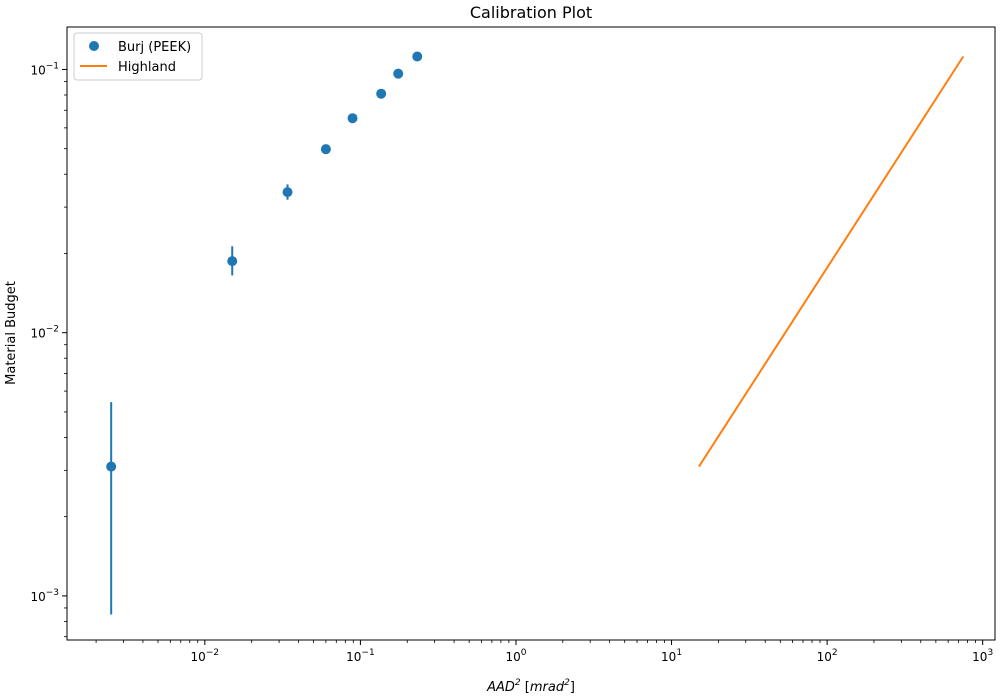  I want to click on x-axis-label: AAD2 [mrad2], so click(530, 686).